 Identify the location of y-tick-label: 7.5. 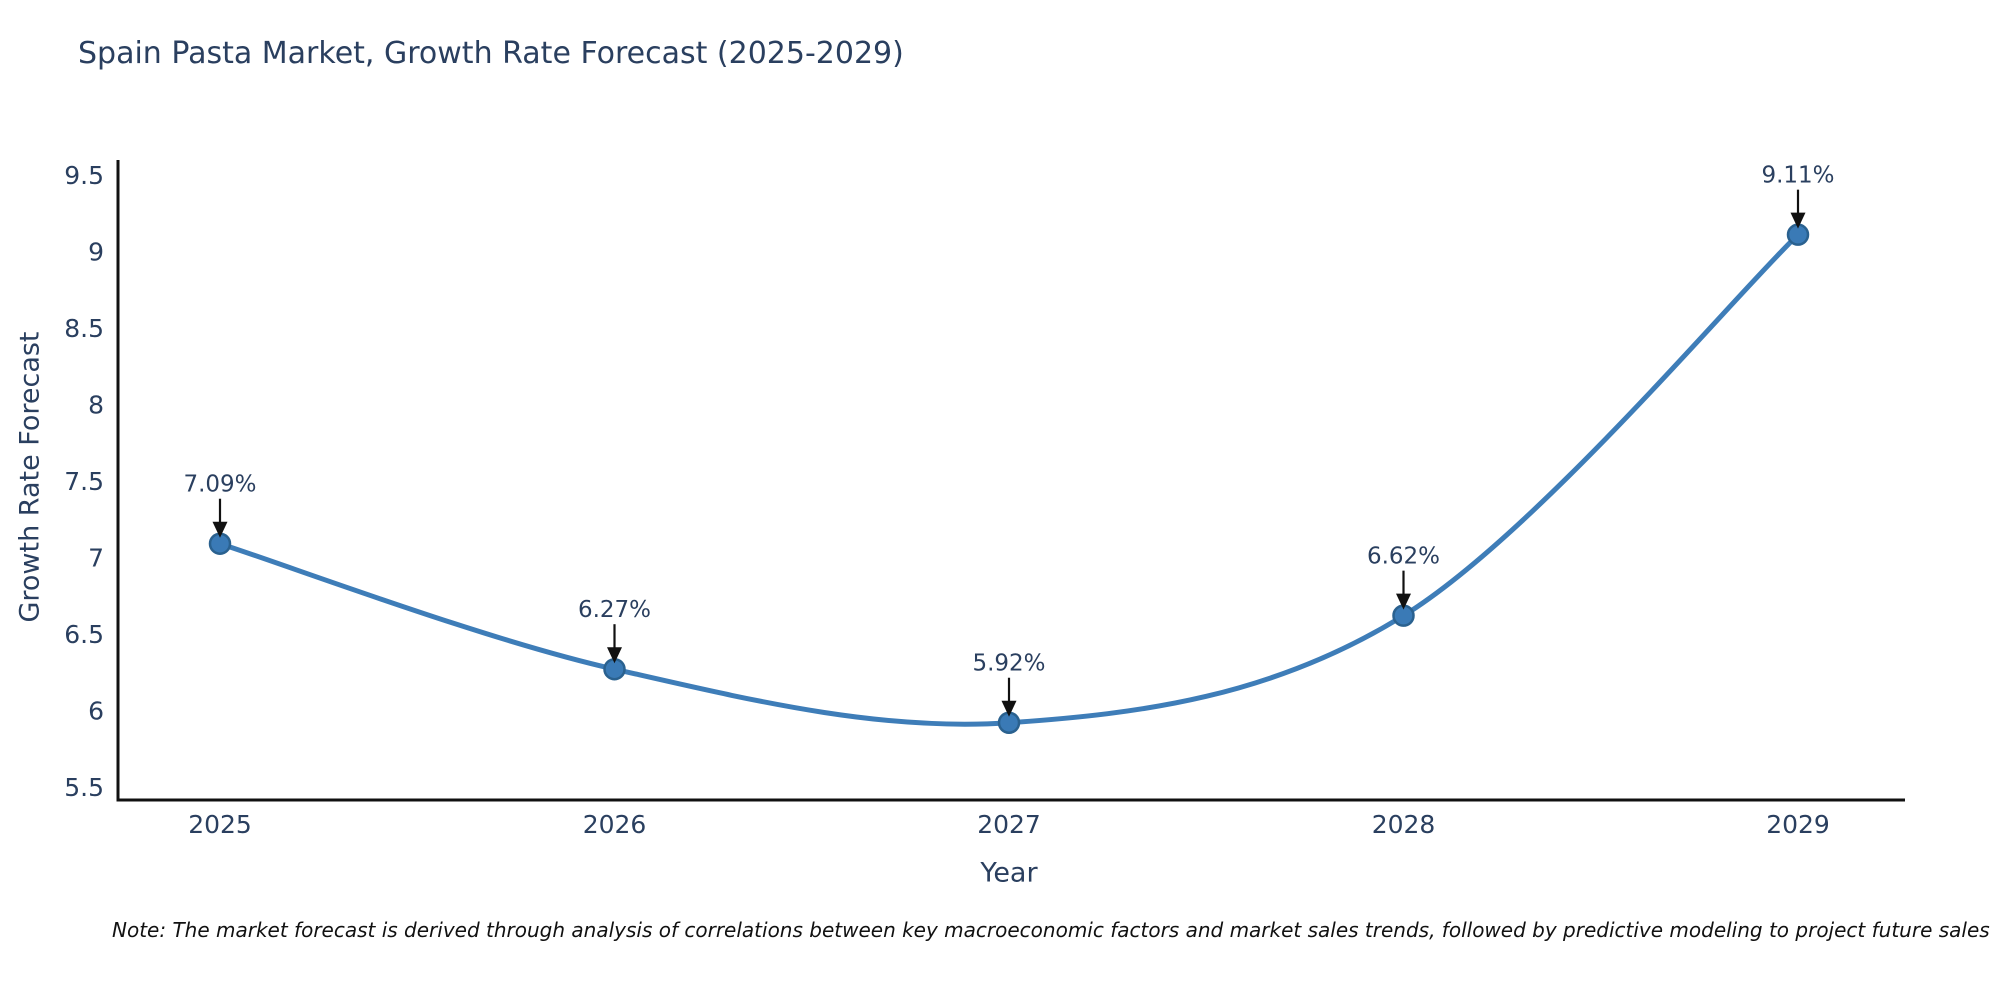
(84, 481).